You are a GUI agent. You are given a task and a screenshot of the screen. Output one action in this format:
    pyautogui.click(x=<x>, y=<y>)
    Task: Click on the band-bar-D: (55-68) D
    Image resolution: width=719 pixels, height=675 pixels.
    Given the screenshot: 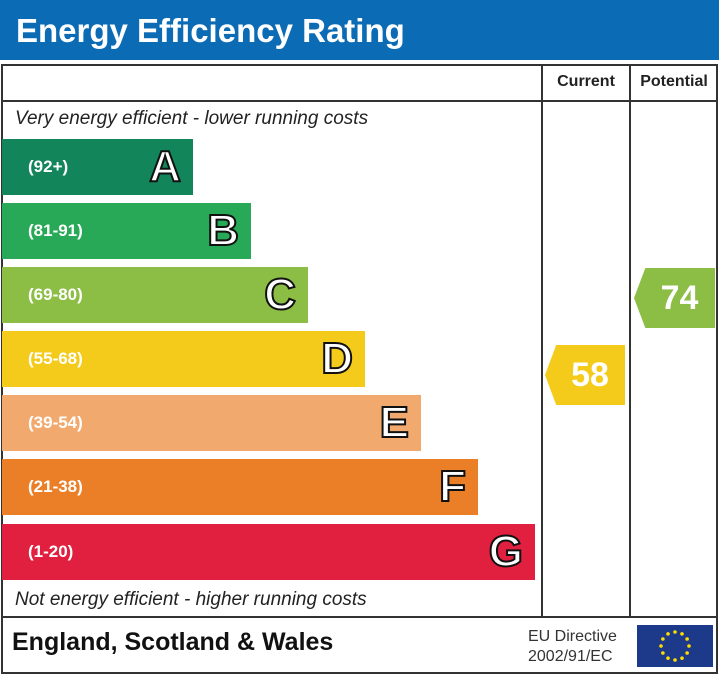 What is the action you would take?
    pyautogui.click(x=183, y=359)
    